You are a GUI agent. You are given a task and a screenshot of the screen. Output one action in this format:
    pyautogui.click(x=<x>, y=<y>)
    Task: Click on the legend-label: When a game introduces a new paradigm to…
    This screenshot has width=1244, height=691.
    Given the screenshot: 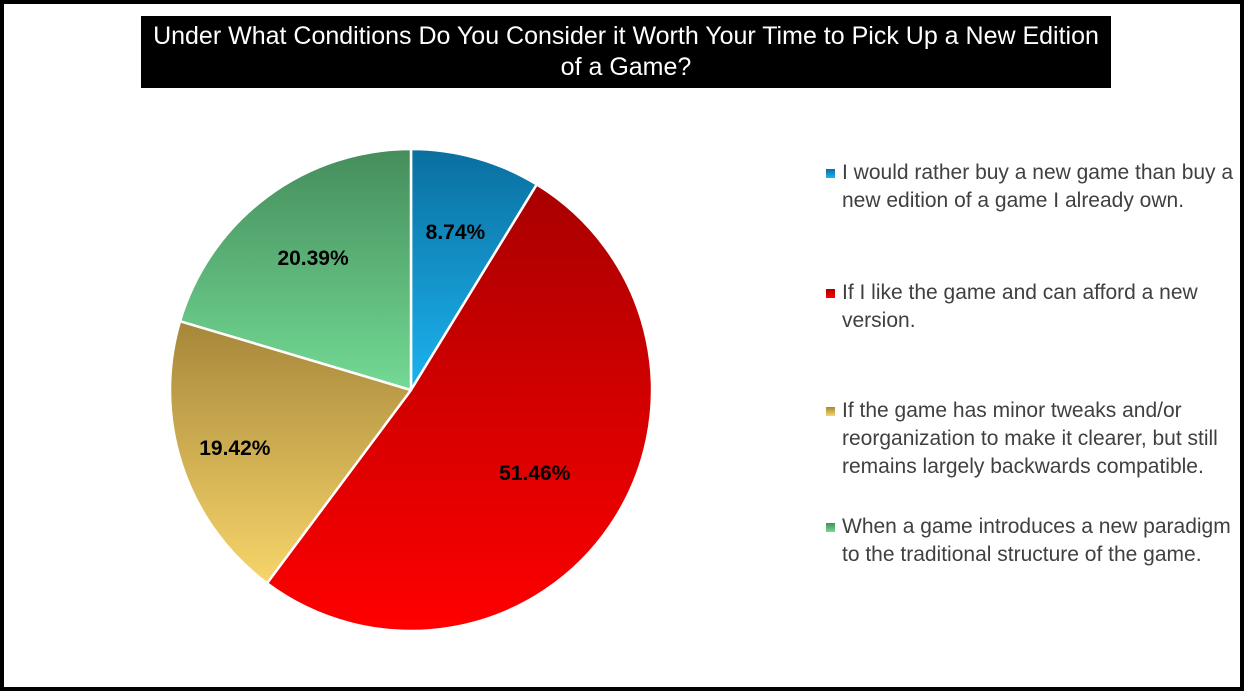 What is the action you would take?
    pyautogui.click(x=1036, y=540)
    